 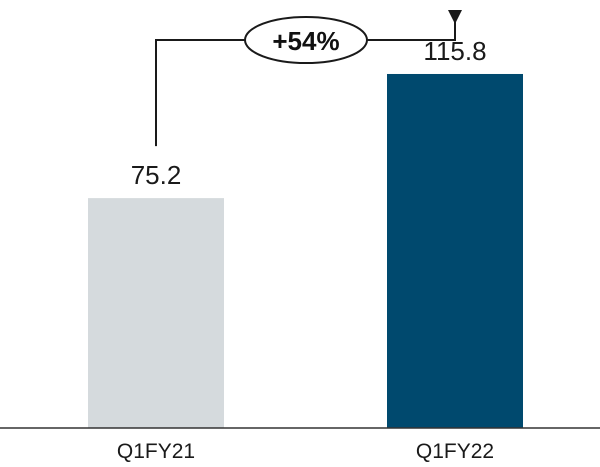 I want to click on tick-label-q1fy21: Q1FY21, so click(x=156, y=451).